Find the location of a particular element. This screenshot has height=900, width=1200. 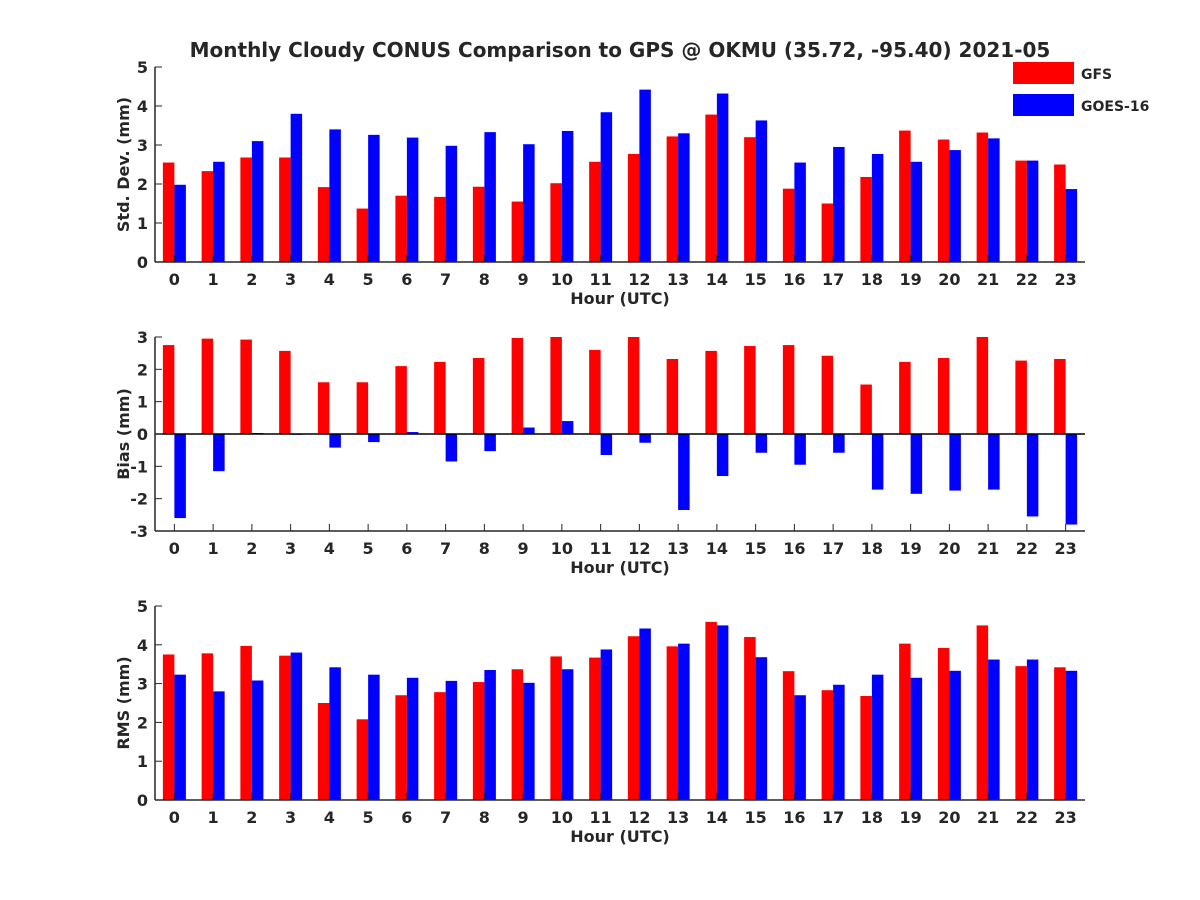

stddev-x-tick-label: 7 is located at coordinates (445, 279).